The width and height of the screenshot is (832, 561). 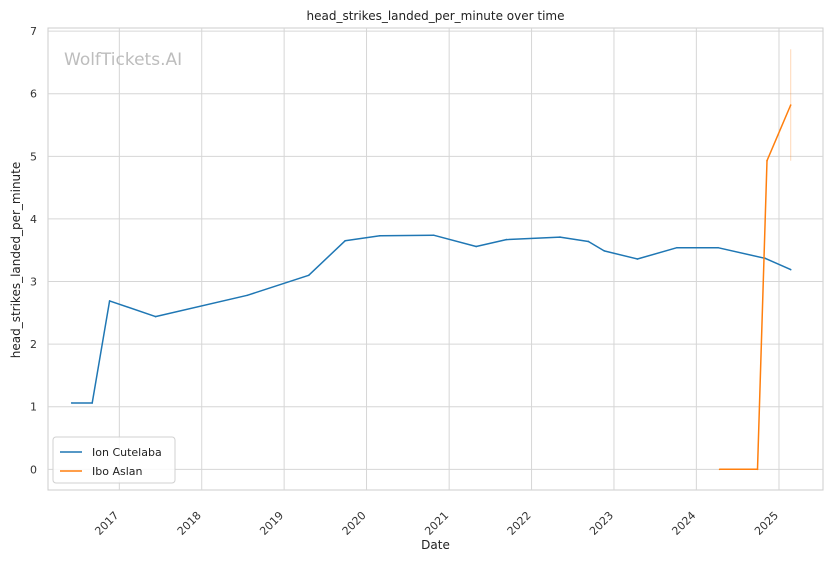 I want to click on y-tick-label: 5, so click(x=33, y=156).